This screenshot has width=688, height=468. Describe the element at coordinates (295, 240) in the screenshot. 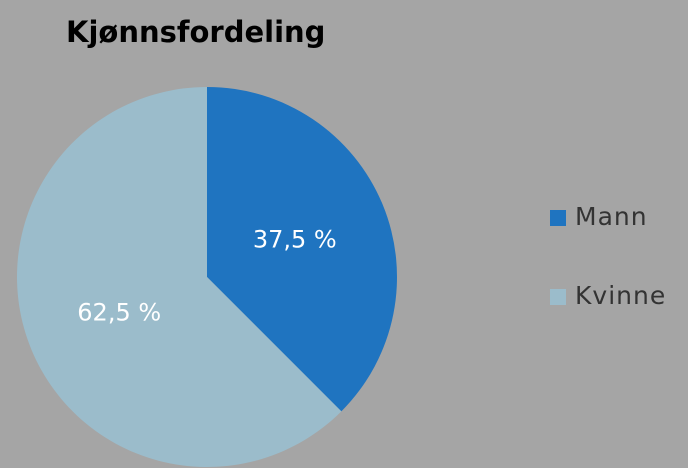

I see `data-label: 37,5 %` at that location.